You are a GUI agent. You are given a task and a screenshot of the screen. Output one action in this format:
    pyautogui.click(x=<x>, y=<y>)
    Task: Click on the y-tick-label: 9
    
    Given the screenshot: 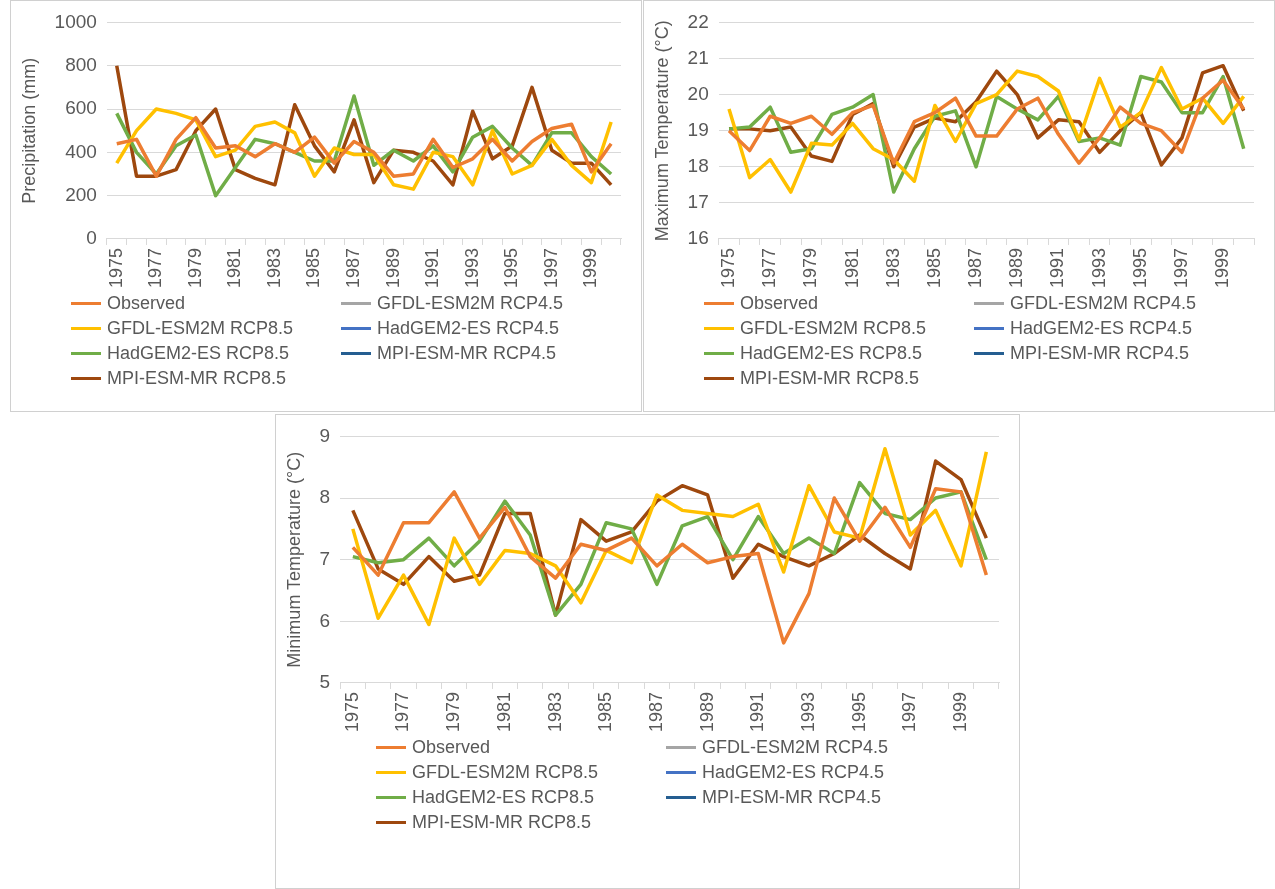 What is the action you would take?
    pyautogui.click(x=325, y=435)
    